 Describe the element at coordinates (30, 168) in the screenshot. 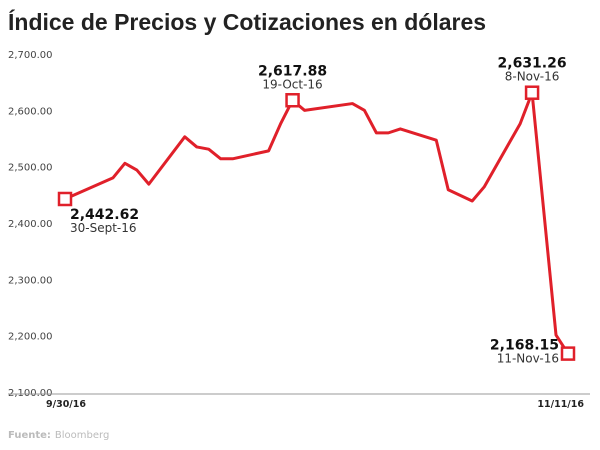

I see `y-tick-label: 2,500.00` at that location.